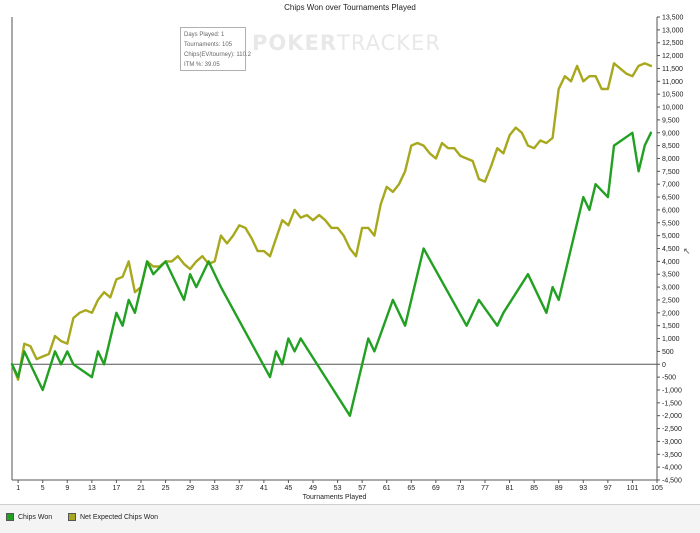 The width and height of the screenshot is (700, 533). What do you see at coordinates (673, 56) in the screenshot?
I see `y-tick-label: 12,000` at bounding box center [673, 56].